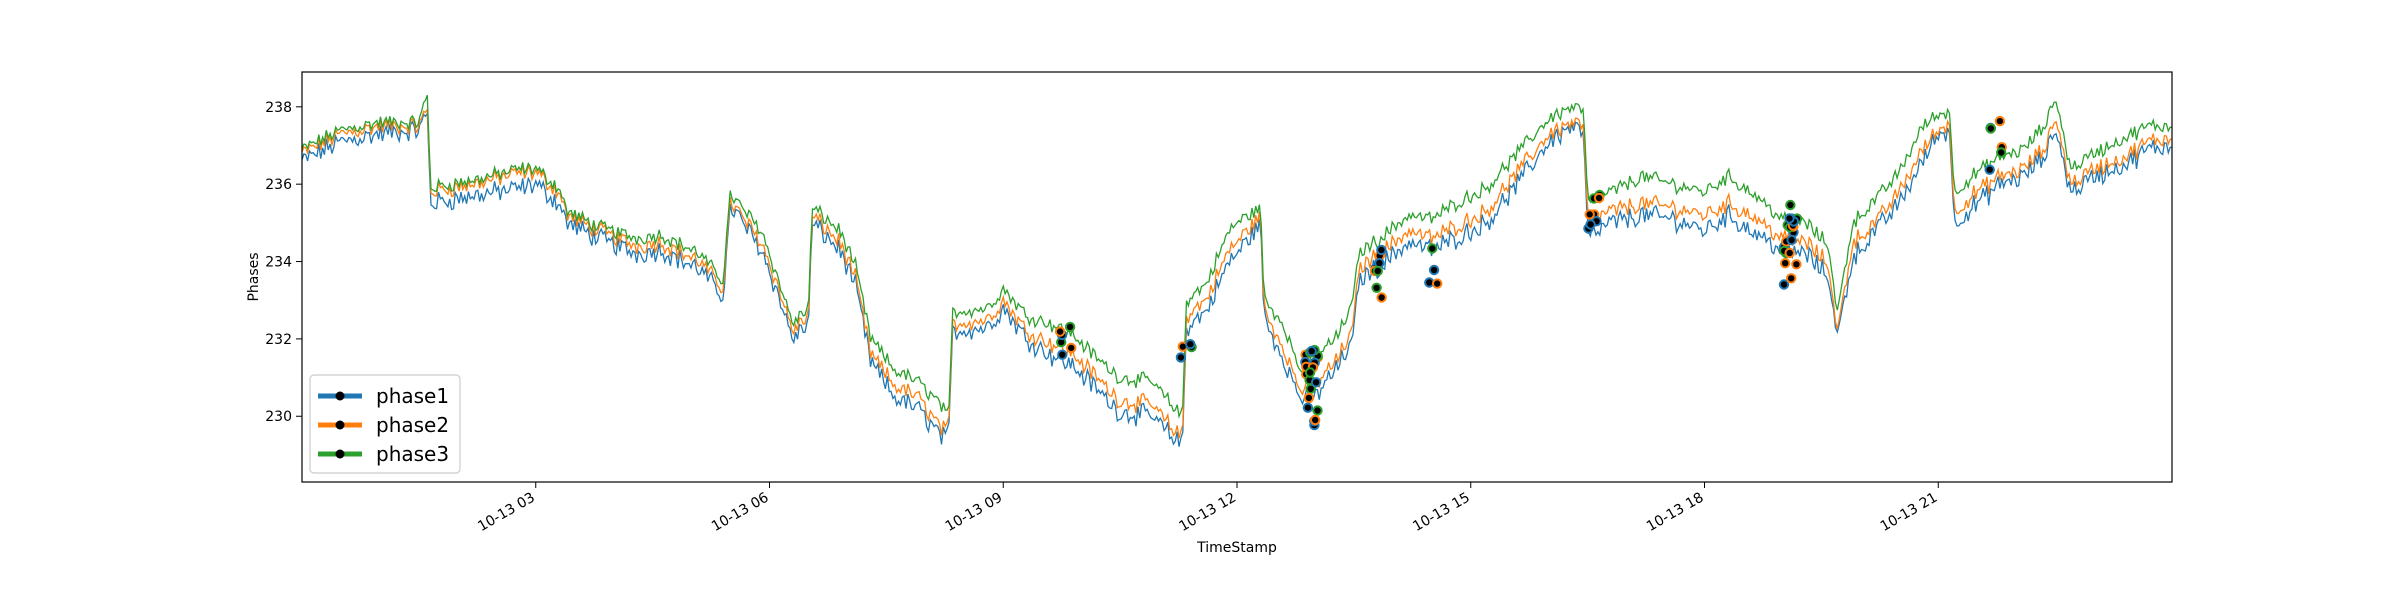 This screenshot has width=2400, height=604. Describe the element at coordinates (1441, 512) in the screenshot. I see `x-tick-label: 10-13 15` at that location.